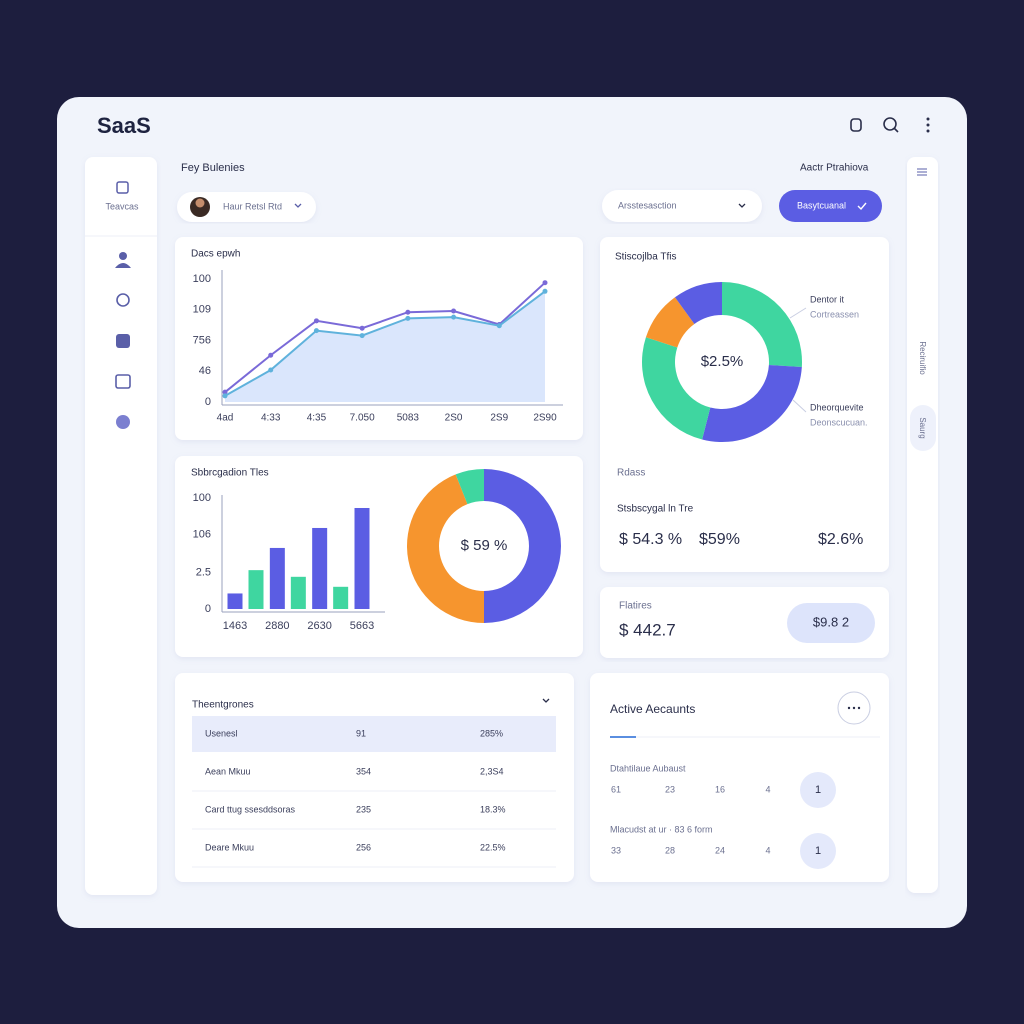 This screenshot has height=1024, width=1024. Describe the element at coordinates (670, 850) in the screenshot. I see `account-cell: 28` at that location.